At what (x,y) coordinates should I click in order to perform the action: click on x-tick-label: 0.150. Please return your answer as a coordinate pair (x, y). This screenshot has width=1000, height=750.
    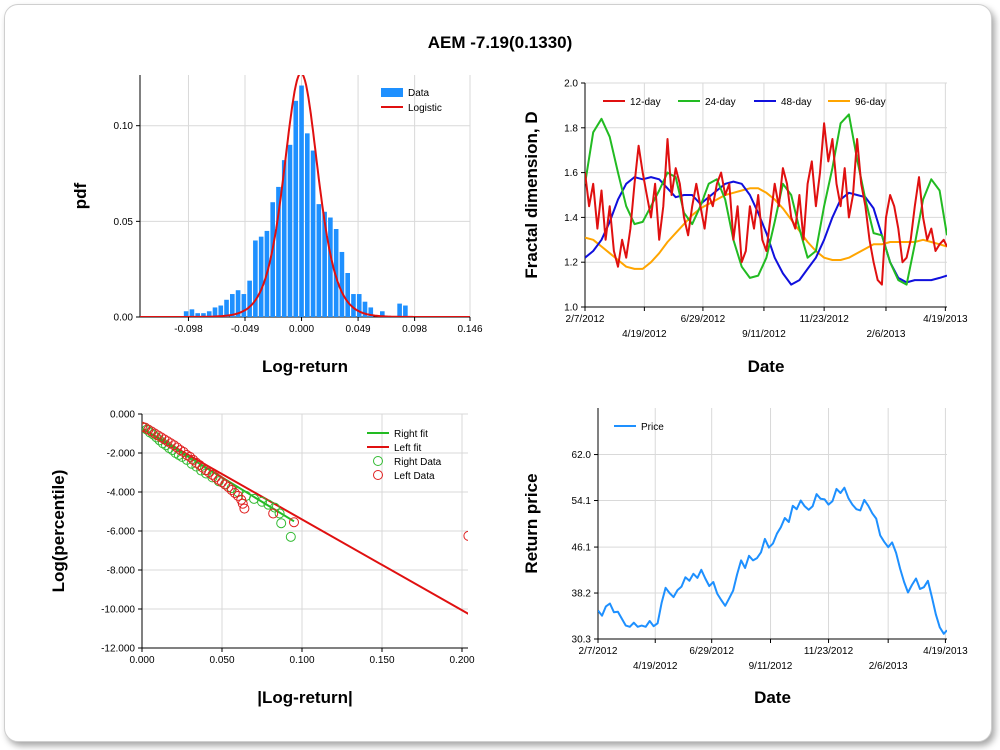
    Looking at the image, I should click on (381, 660).